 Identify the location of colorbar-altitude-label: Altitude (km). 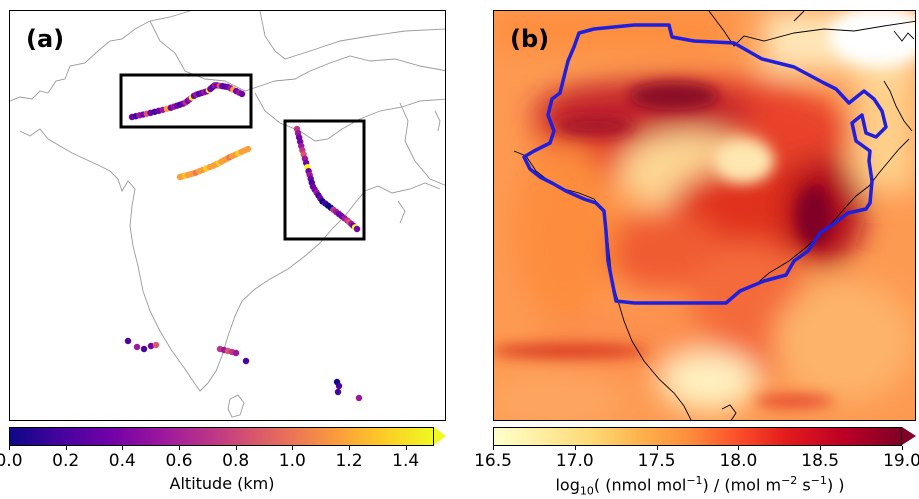
(222, 483).